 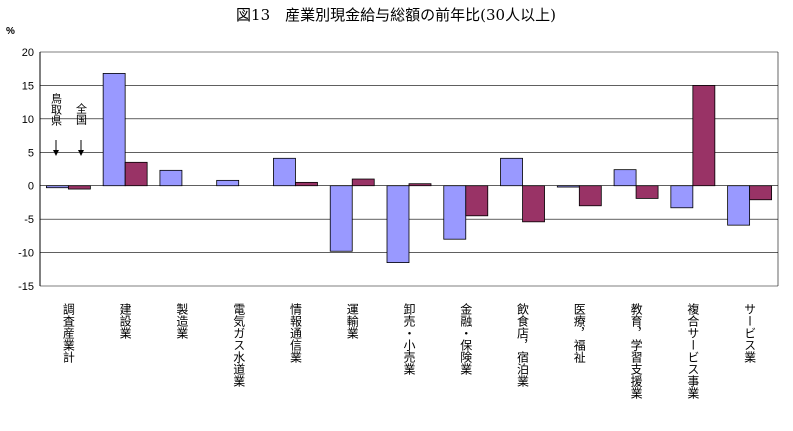 What do you see at coordinates (26, 254) in the screenshot?
I see `y-tick-label: -10` at bounding box center [26, 254].